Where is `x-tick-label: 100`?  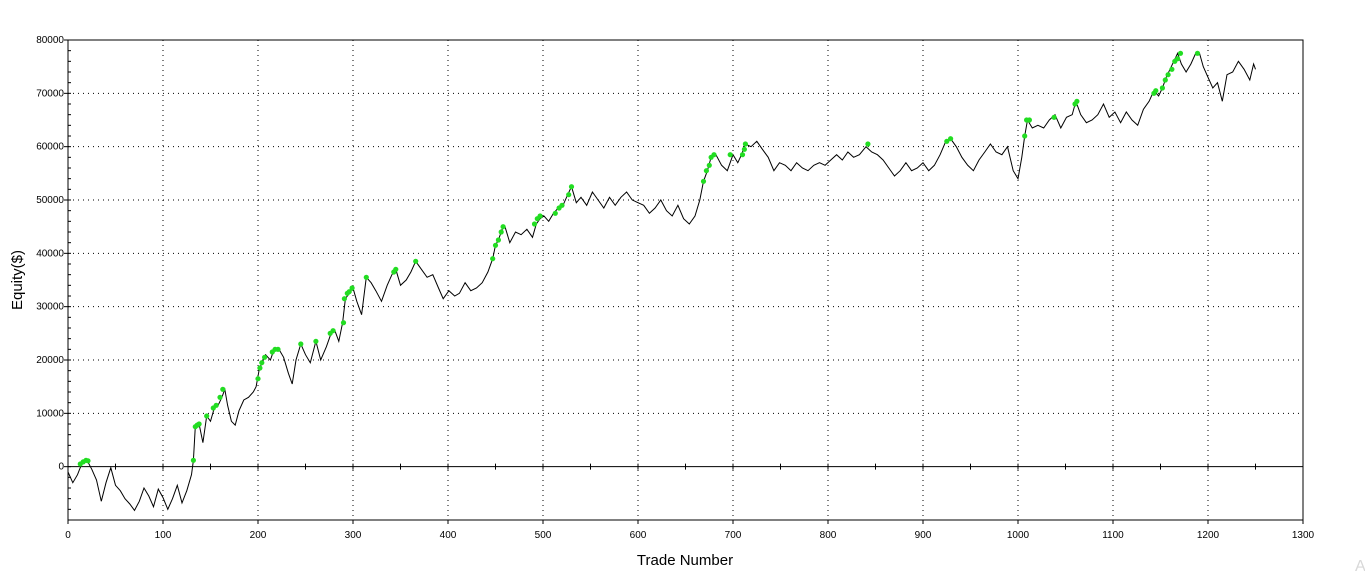
x-tick-label: 100 is located at coordinates (163, 535).